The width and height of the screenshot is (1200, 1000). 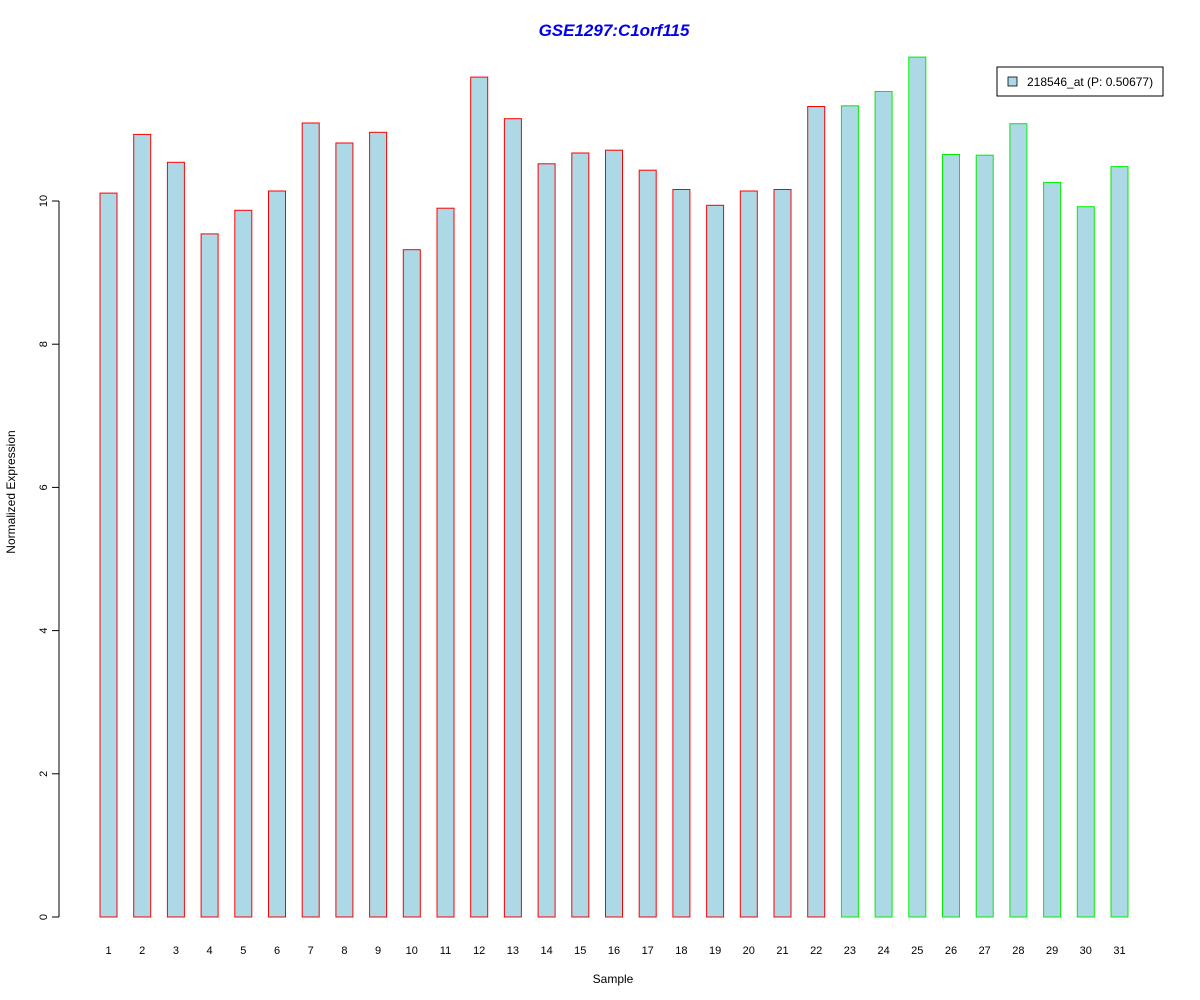 What do you see at coordinates (11, 491) in the screenshot?
I see `y-axis-label: Normalized Expression` at bounding box center [11, 491].